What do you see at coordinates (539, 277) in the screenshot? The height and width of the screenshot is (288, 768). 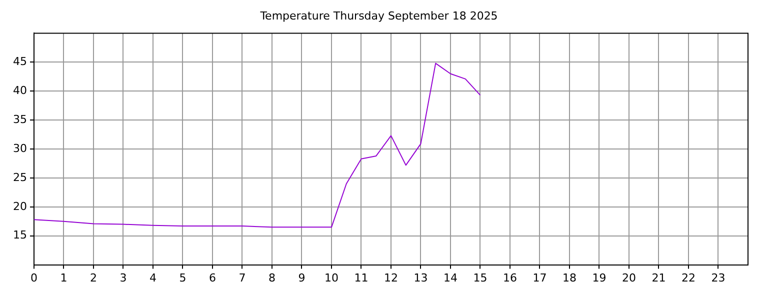 I see `x-tick-label: 17` at bounding box center [539, 277].